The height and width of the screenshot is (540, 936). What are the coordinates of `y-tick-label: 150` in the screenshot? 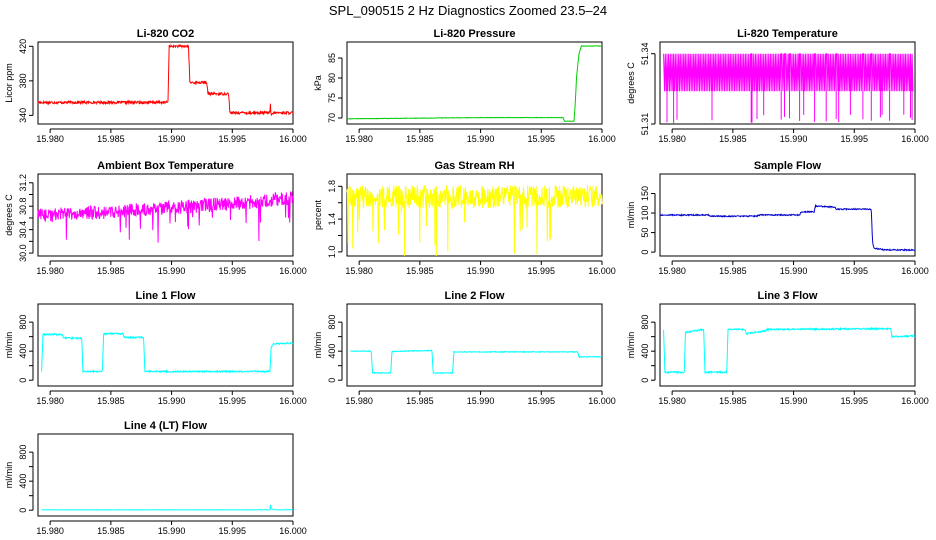 It's located at (645, 193).